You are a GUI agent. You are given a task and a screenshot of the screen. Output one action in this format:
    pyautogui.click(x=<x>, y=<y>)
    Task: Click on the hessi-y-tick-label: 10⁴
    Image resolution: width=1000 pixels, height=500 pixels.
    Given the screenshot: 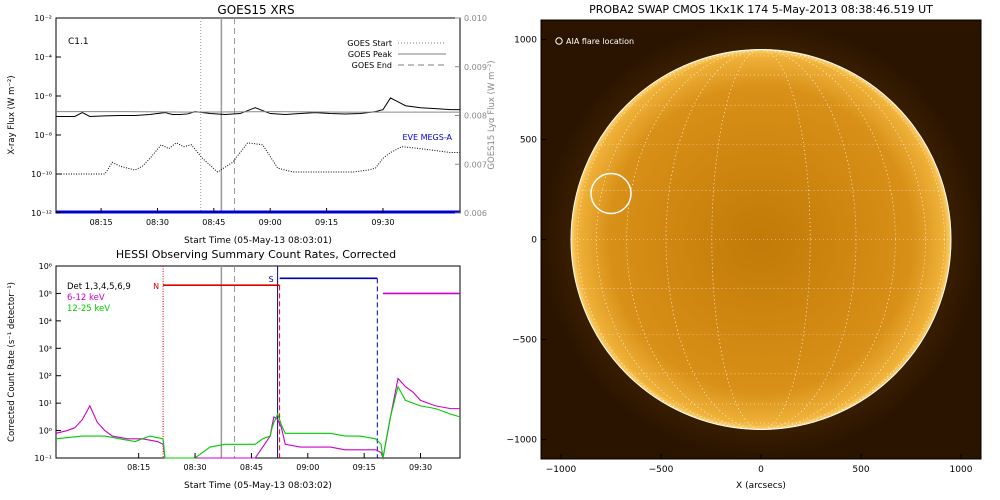 What is the action you would take?
    pyautogui.click(x=45, y=321)
    